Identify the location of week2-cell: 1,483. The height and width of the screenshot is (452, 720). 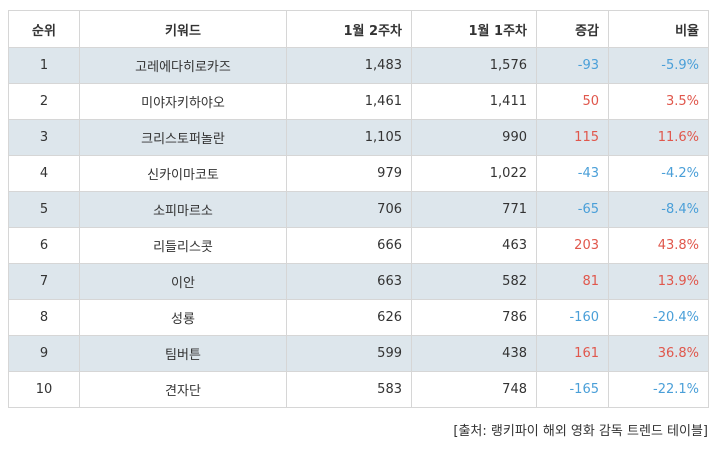
(349, 65).